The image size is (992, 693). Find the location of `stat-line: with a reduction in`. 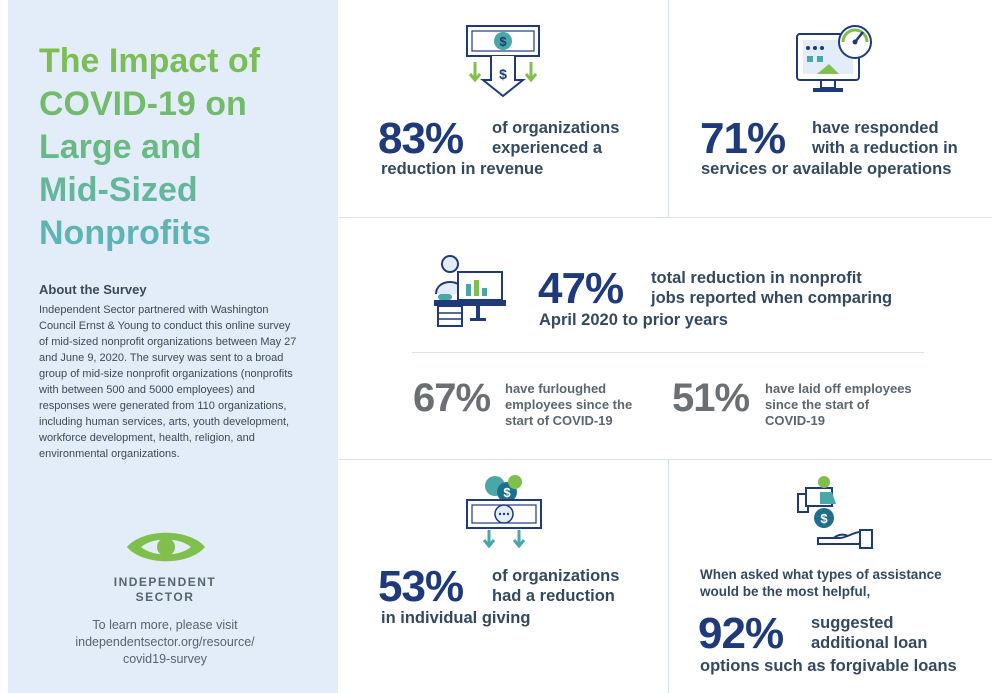

stat-line: with a reduction in is located at coordinates (885, 148).